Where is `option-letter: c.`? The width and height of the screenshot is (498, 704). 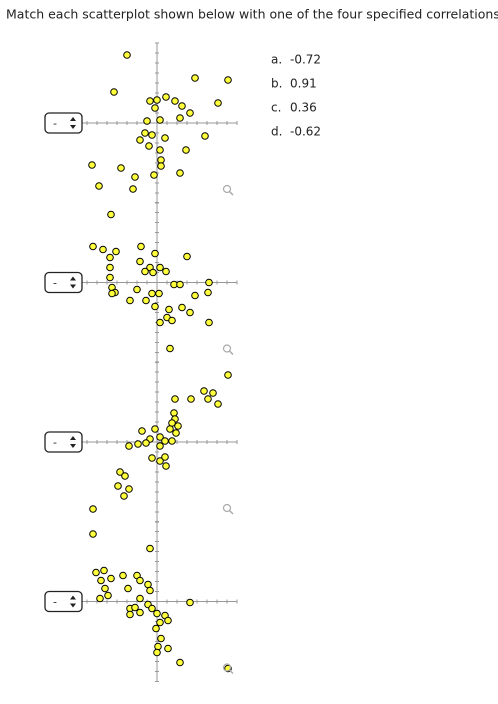 option-letter: c. is located at coordinates (276, 108).